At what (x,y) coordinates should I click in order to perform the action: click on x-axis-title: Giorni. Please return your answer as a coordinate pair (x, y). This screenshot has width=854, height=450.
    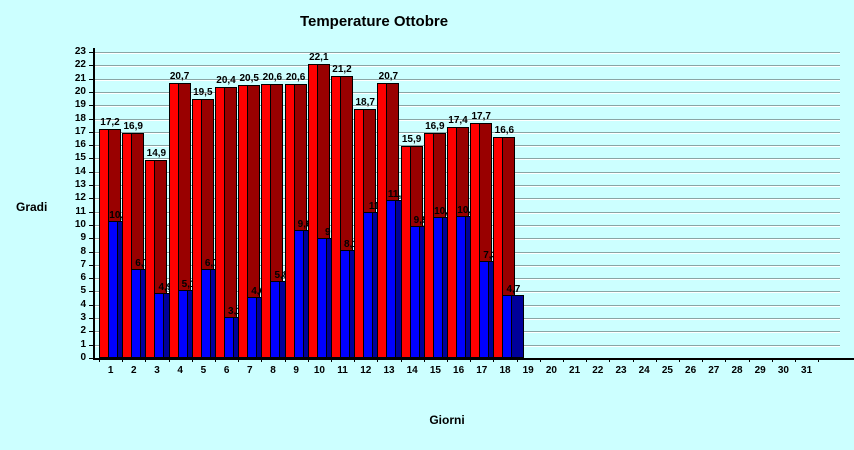
    Looking at the image, I should click on (447, 420).